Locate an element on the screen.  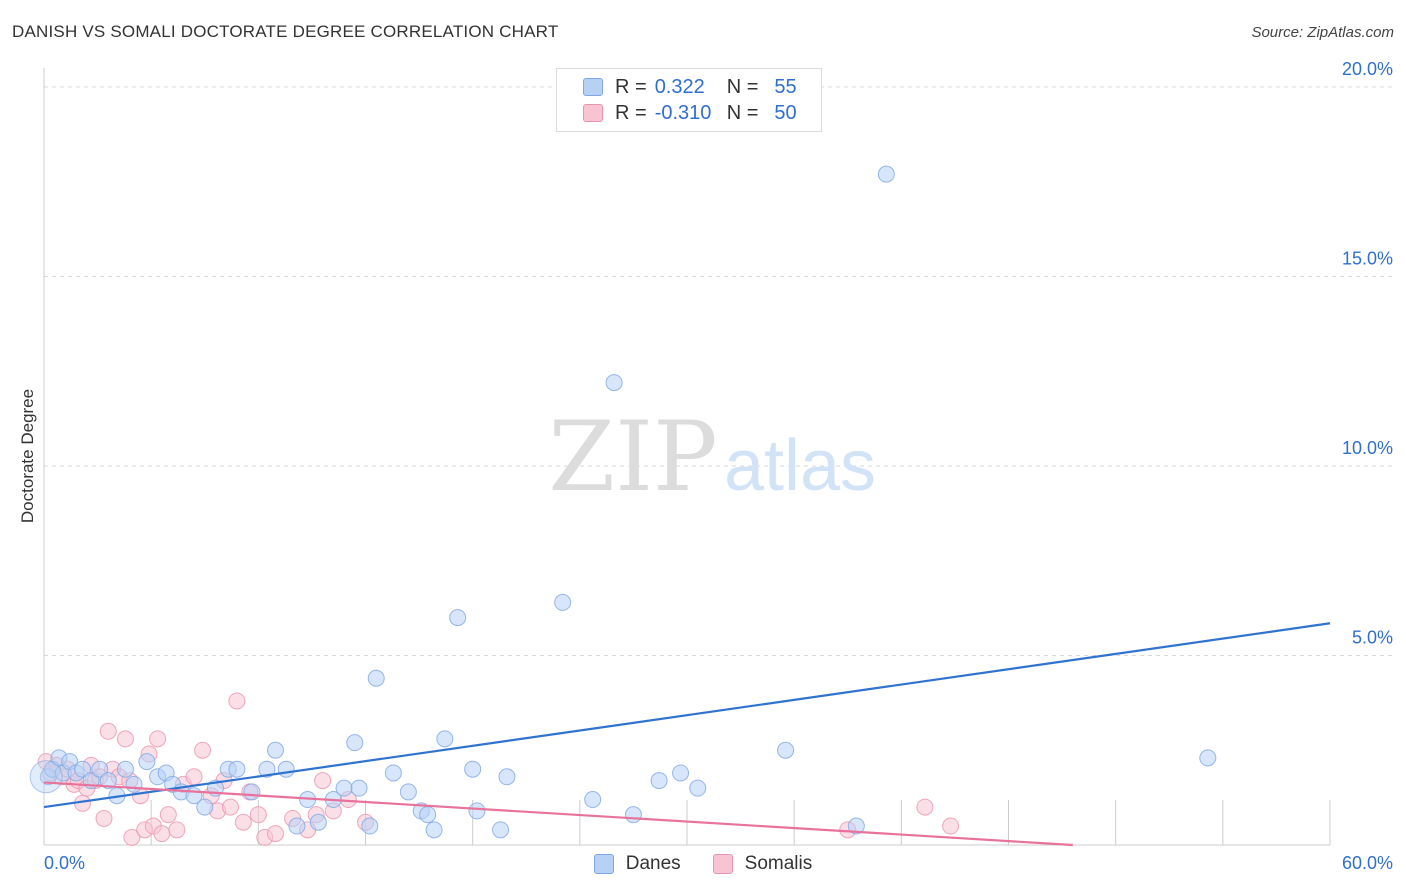
legend-item-somalis: Somalis is located at coordinates (762, 864).